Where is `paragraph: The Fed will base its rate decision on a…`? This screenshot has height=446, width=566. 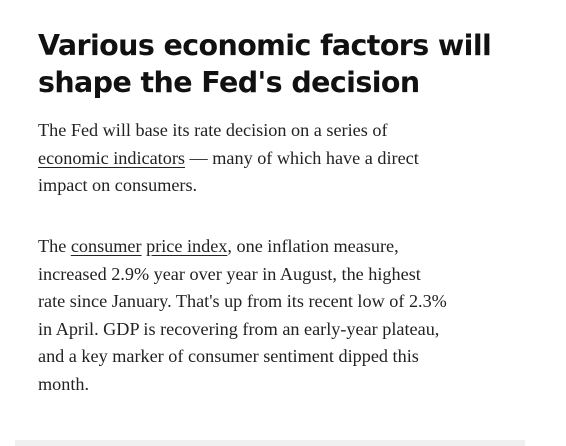 paragraph: The Fed will base its rate decision on a… is located at coordinates (228, 158).